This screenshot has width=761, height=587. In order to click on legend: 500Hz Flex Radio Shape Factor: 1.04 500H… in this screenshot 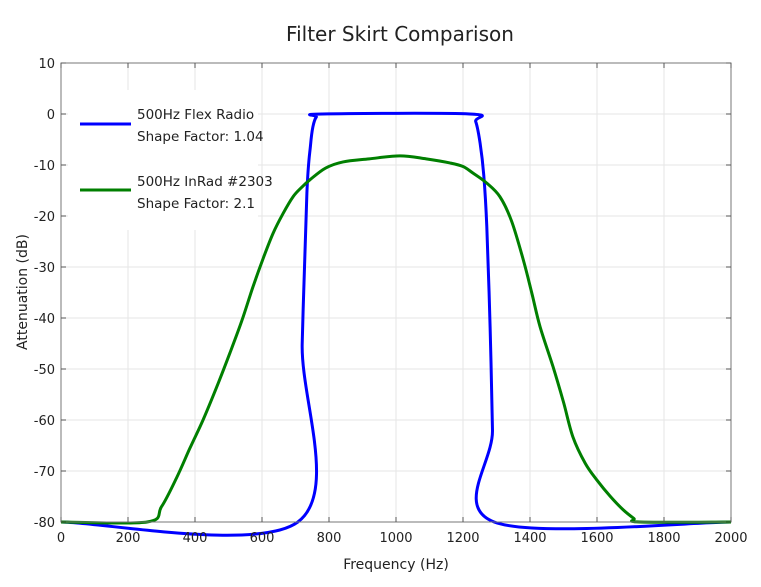, I will do `click(170, 160)`.